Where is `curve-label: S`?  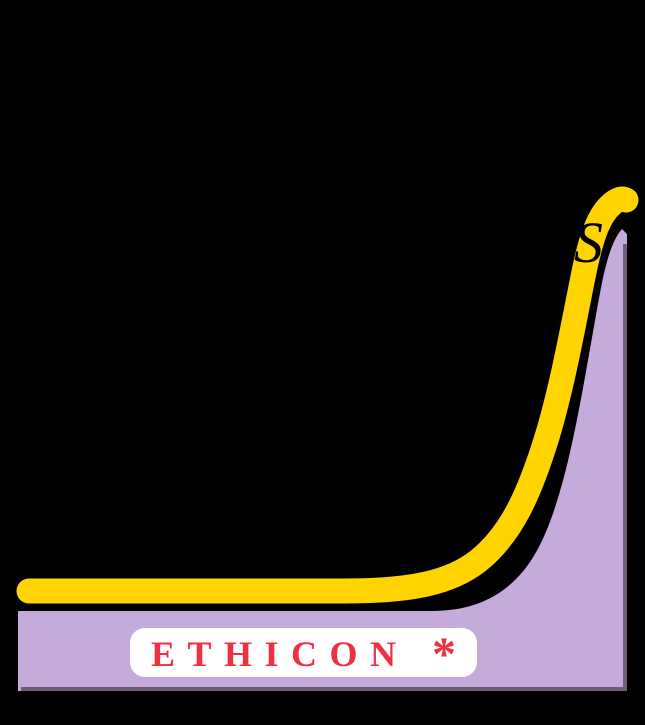 curve-label: S is located at coordinates (588, 242).